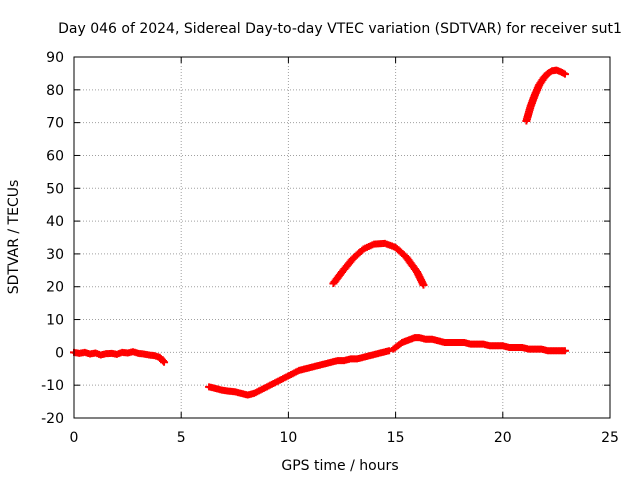 The height and width of the screenshot is (480, 640). Describe the element at coordinates (181, 438) in the screenshot. I see `x-tick-label: 5` at that location.